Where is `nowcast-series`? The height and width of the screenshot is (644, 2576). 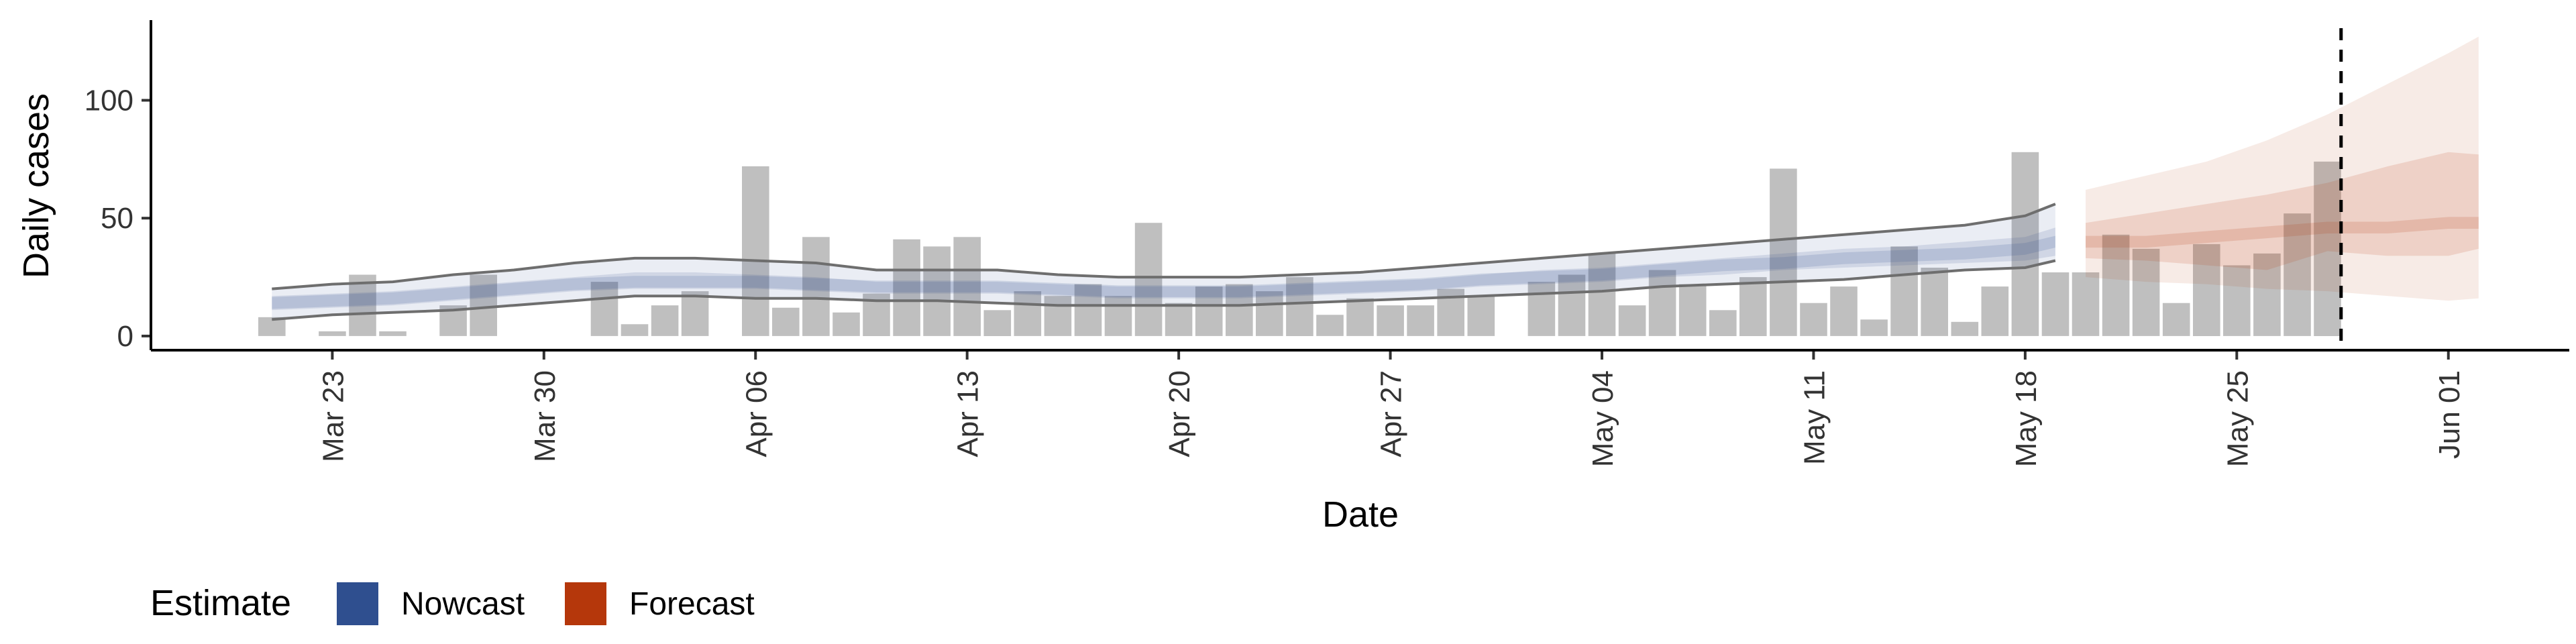 nowcast-series is located at coordinates (1164, 262).